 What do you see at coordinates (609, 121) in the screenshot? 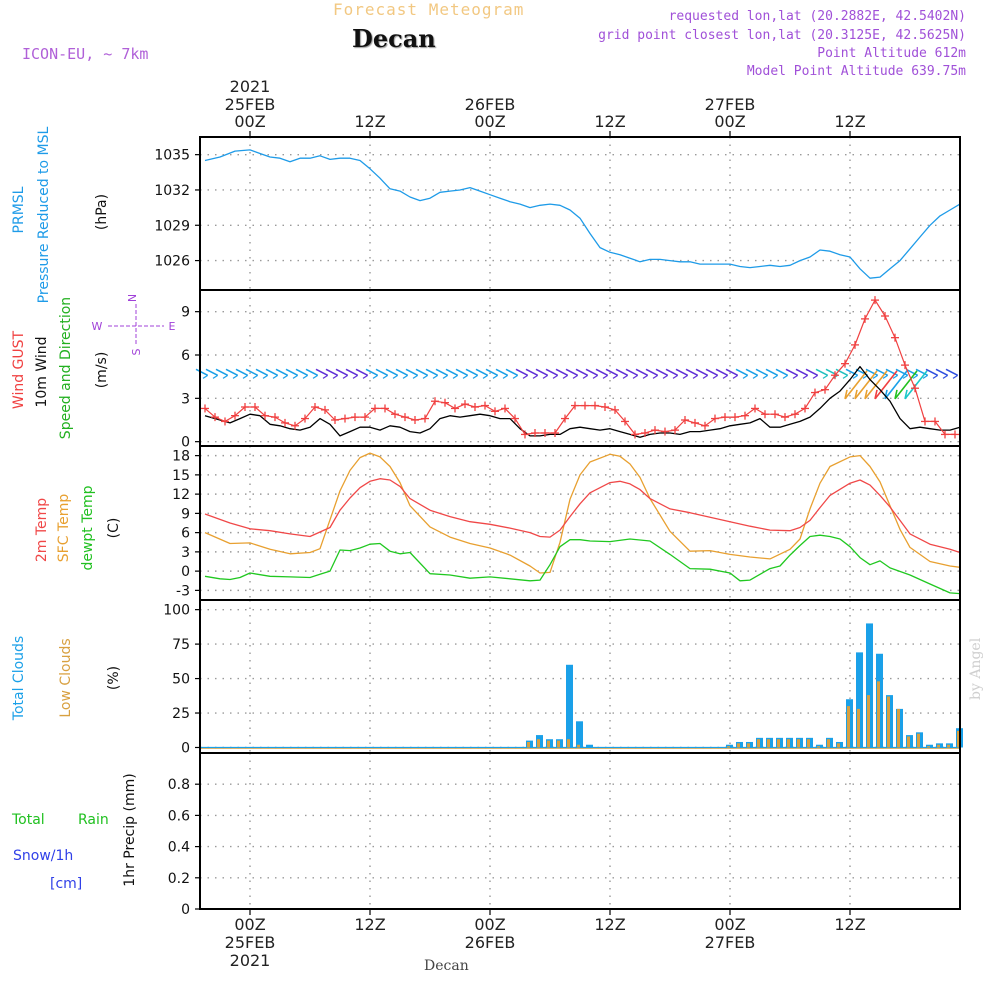
I see `x-tick-label-top: 12Z` at bounding box center [609, 121].